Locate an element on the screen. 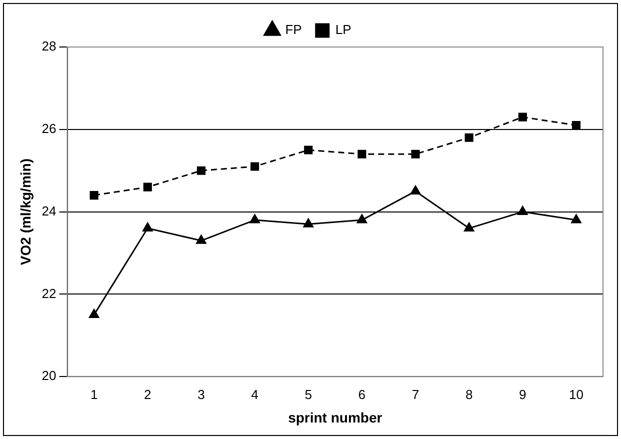 This screenshot has height=439, width=621. y-axis-title: VO2 (ml/kg/min) is located at coordinates (25, 212).